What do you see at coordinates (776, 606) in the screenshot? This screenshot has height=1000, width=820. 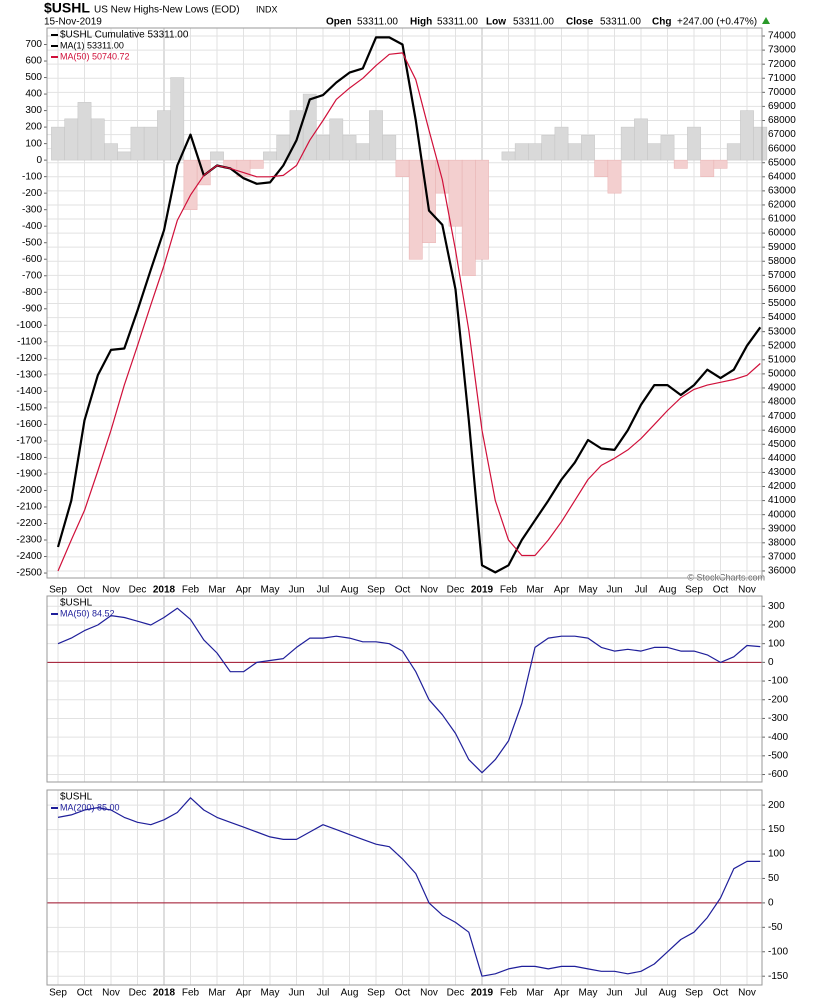 I see `y-tick-label: 300` at bounding box center [776, 606].